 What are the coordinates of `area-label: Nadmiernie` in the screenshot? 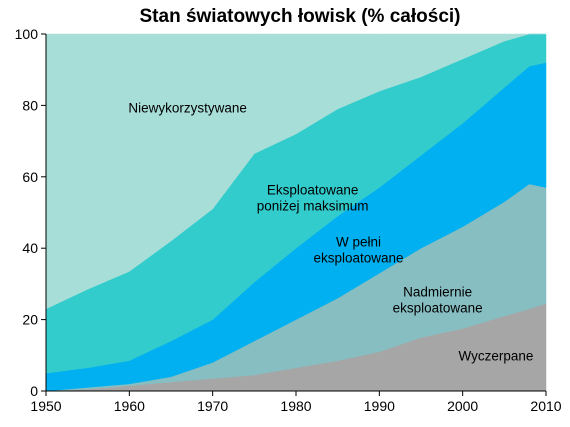 It's located at (437, 291).